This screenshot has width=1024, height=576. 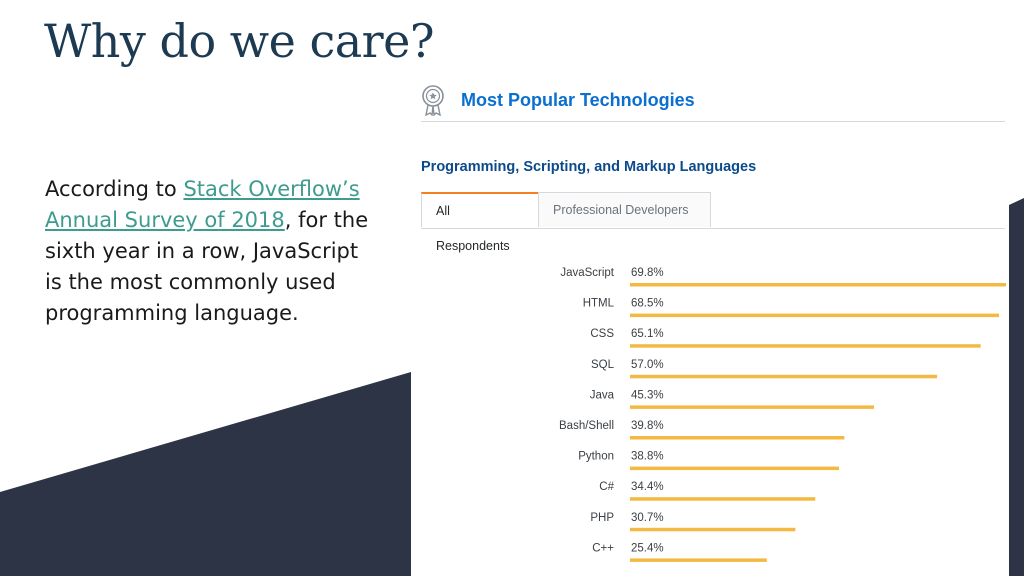 I want to click on value-label: 65.1%, so click(x=647, y=334).